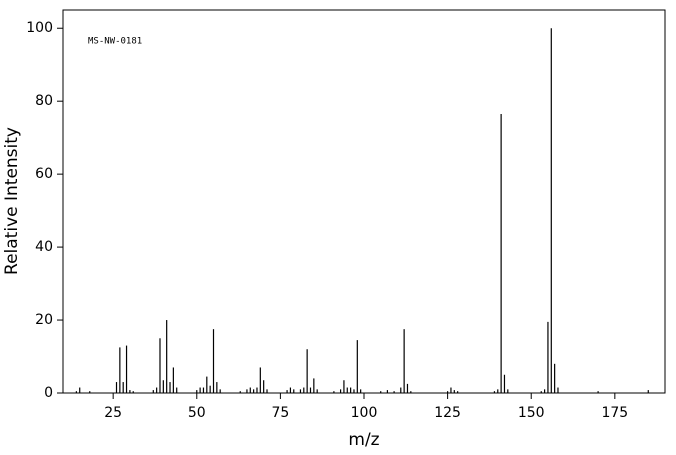 The height and width of the screenshot is (455, 676). What do you see at coordinates (48, 393) in the screenshot?
I see `y-tick-label: 0` at bounding box center [48, 393].